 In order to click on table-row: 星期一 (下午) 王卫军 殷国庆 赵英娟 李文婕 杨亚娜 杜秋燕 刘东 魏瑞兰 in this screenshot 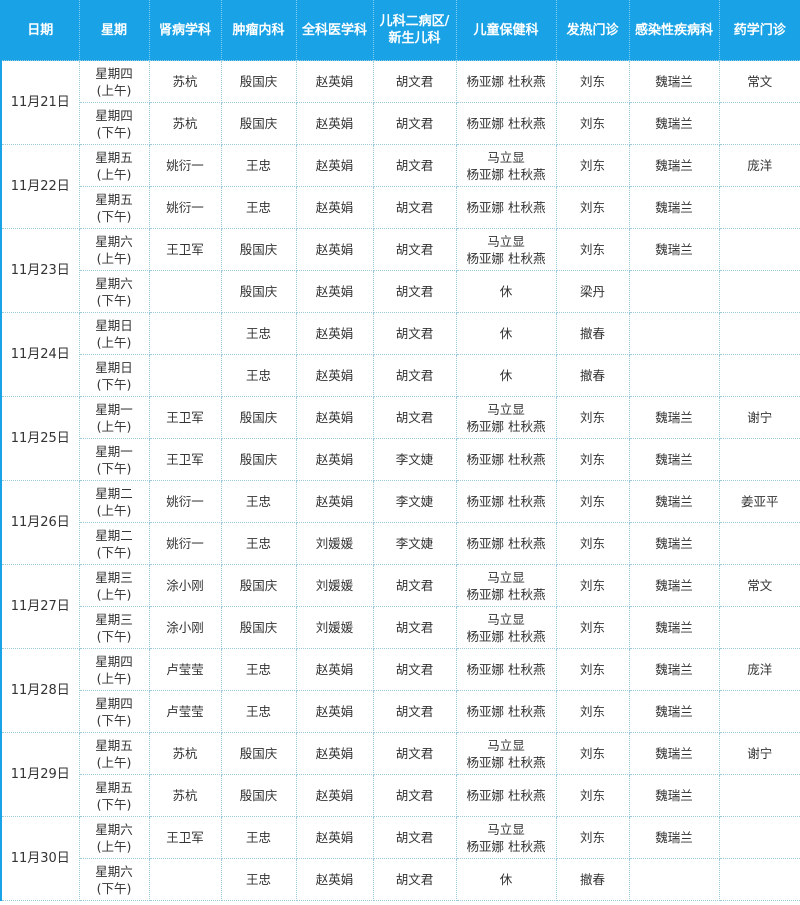, I will do `click(400, 459)`.